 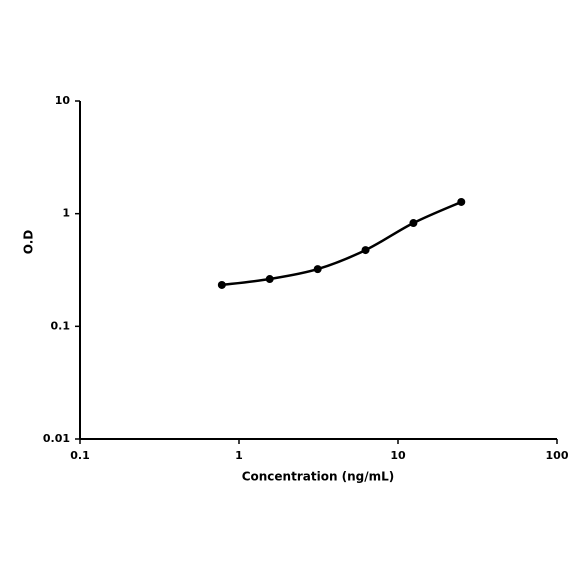 I want to click on y-tick-label: 10, so click(x=63, y=100).